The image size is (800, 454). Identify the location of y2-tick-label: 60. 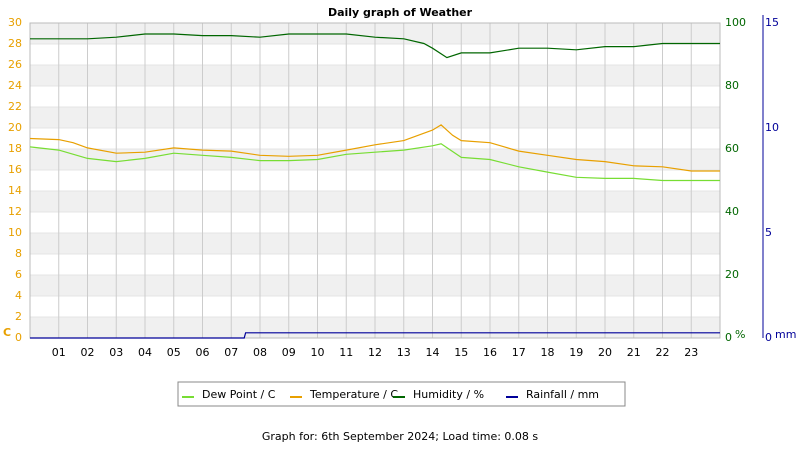
(732, 148).